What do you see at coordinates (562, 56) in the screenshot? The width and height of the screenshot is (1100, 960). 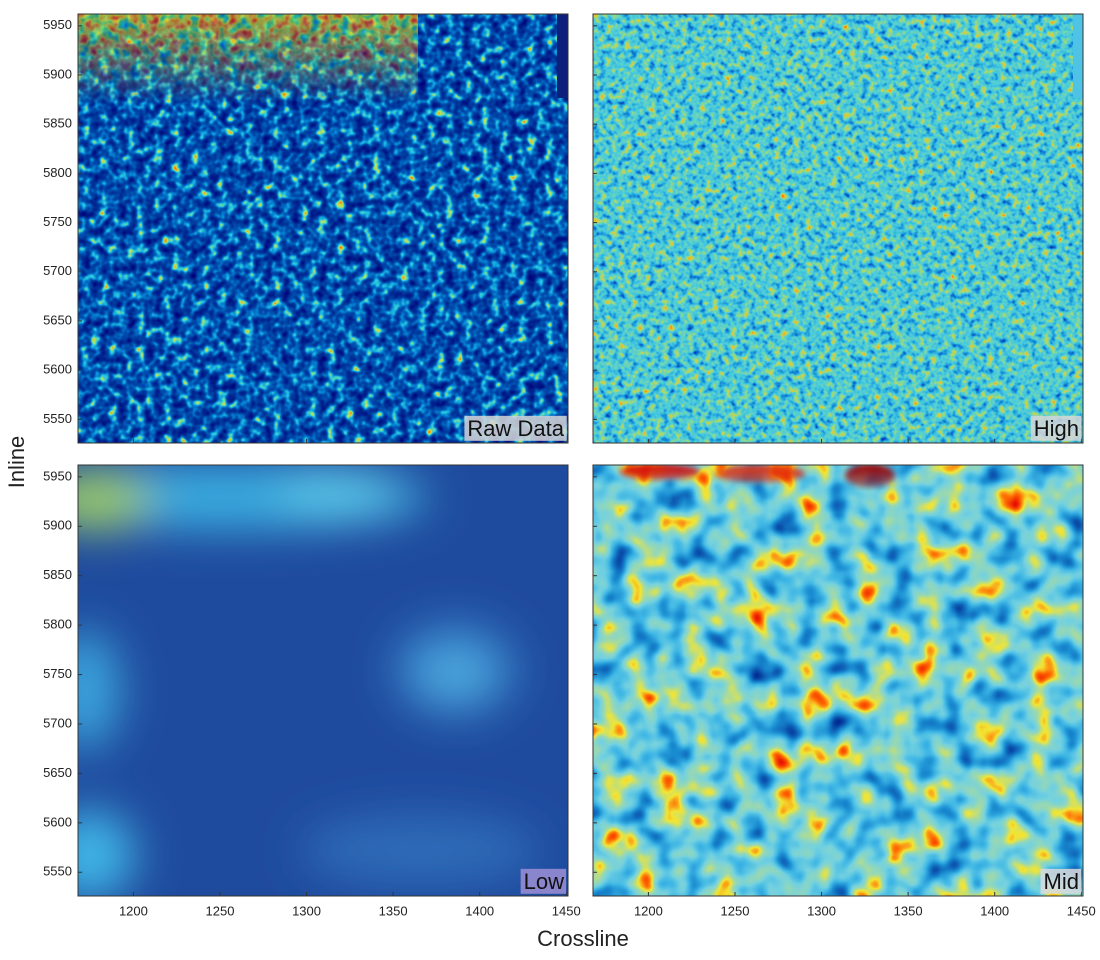 I see `raw-data-strip` at bounding box center [562, 56].